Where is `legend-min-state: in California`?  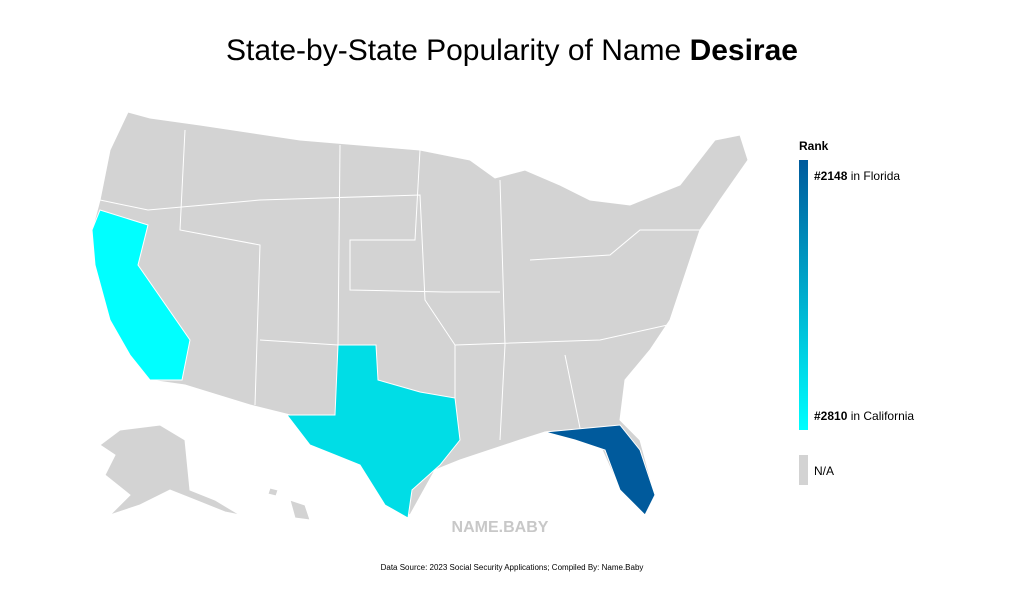 legend-min-state: in California is located at coordinates (883, 416).